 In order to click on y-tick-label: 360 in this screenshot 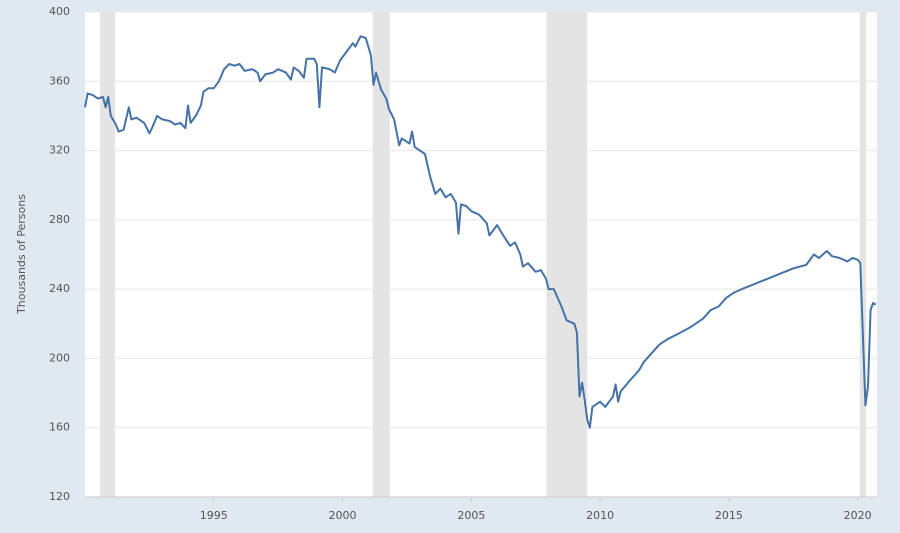, I will do `click(59, 80)`.